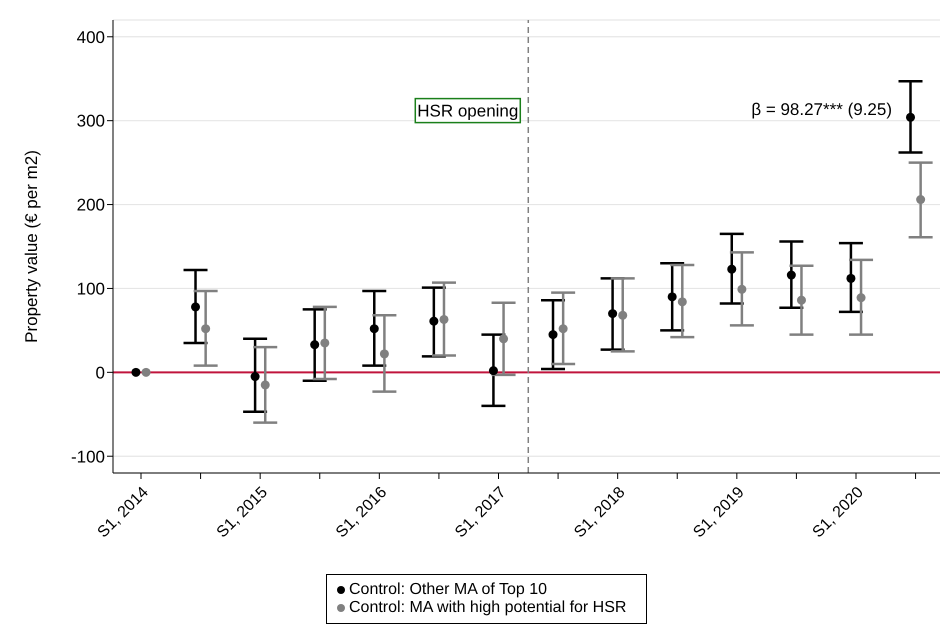  I want to click on y-tick-label: 0, so click(100, 372).